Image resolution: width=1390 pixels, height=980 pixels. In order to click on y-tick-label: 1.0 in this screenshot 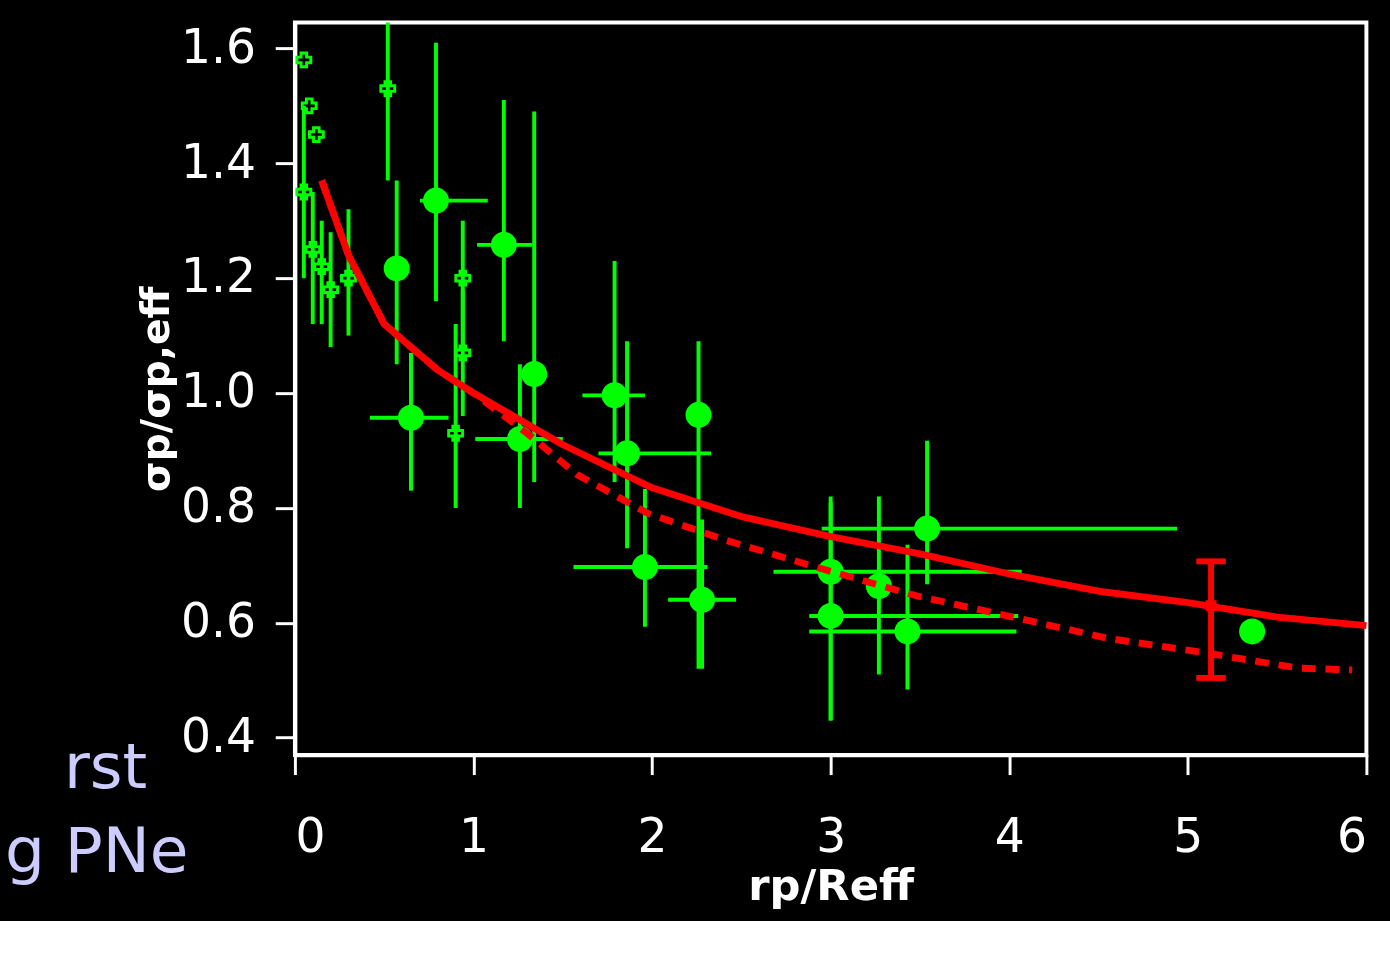, I will do `click(219, 391)`.